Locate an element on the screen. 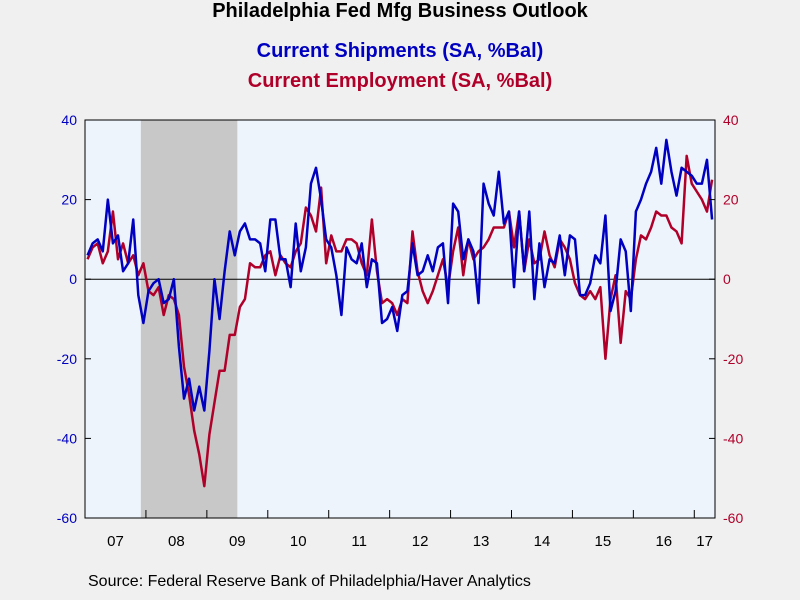 This screenshot has height=600, width=800. y-left-tick-label: 40 is located at coordinates (69, 120).